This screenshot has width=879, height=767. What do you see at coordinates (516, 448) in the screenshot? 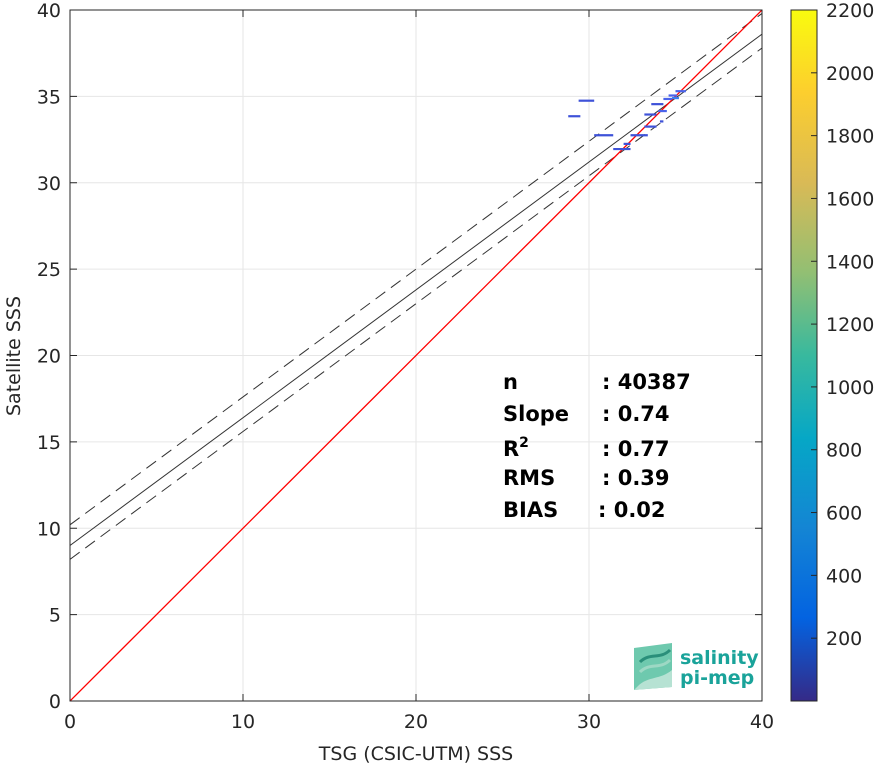
I see `stat-label: R2` at bounding box center [516, 448].